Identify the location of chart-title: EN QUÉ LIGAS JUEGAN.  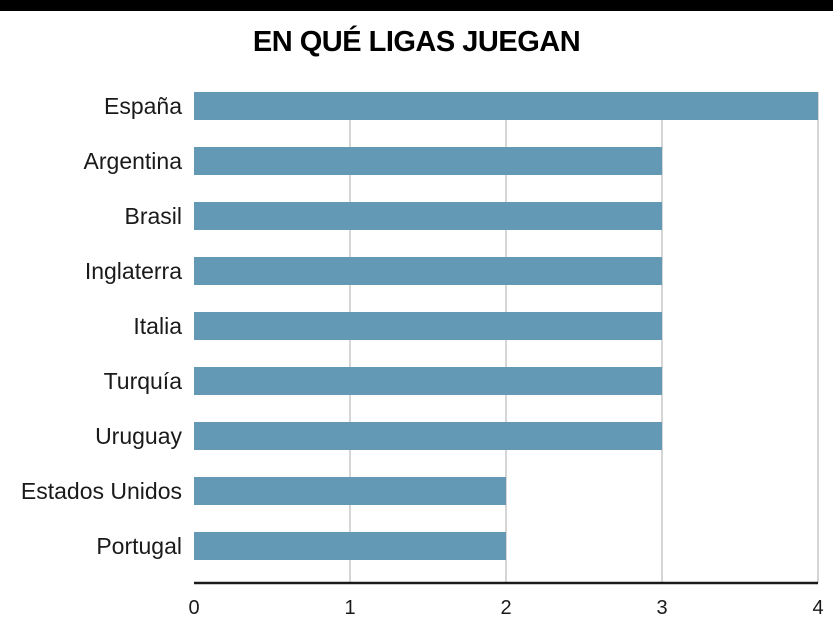
(416, 42).